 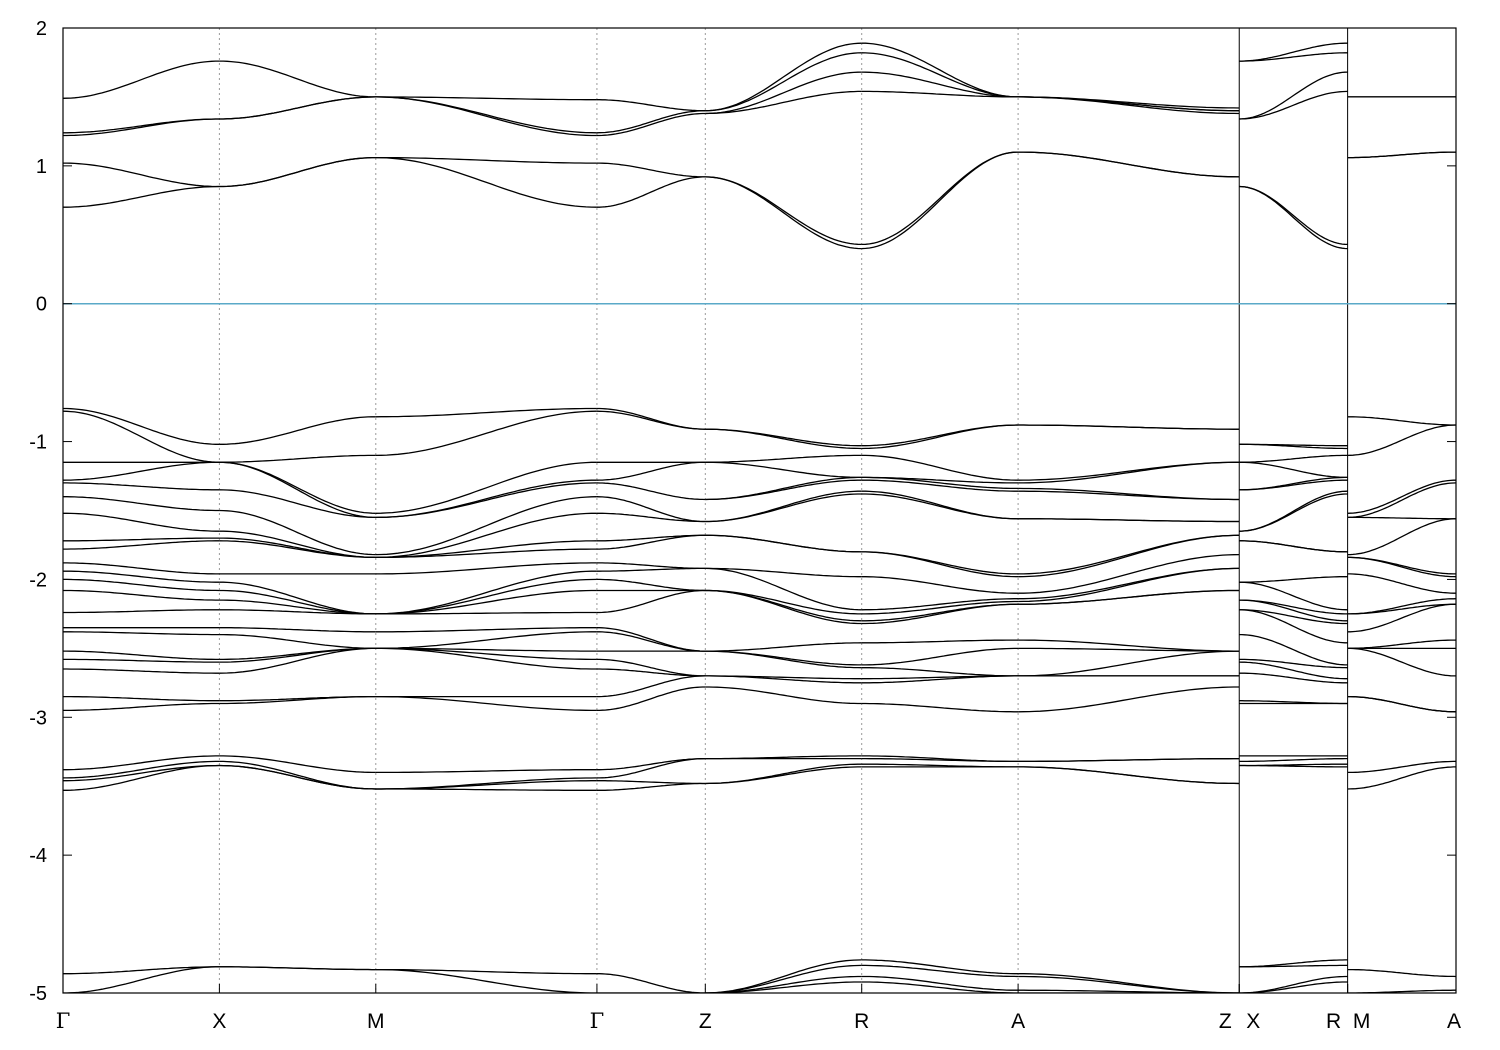 What do you see at coordinates (63, 1021) in the screenshot?
I see `kpoint-label: Γ` at bounding box center [63, 1021].